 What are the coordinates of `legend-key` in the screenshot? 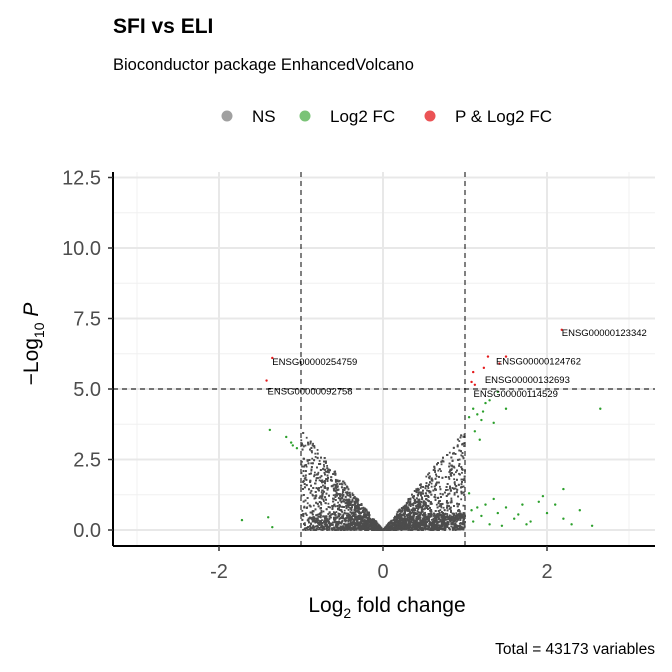 It's located at (305, 116).